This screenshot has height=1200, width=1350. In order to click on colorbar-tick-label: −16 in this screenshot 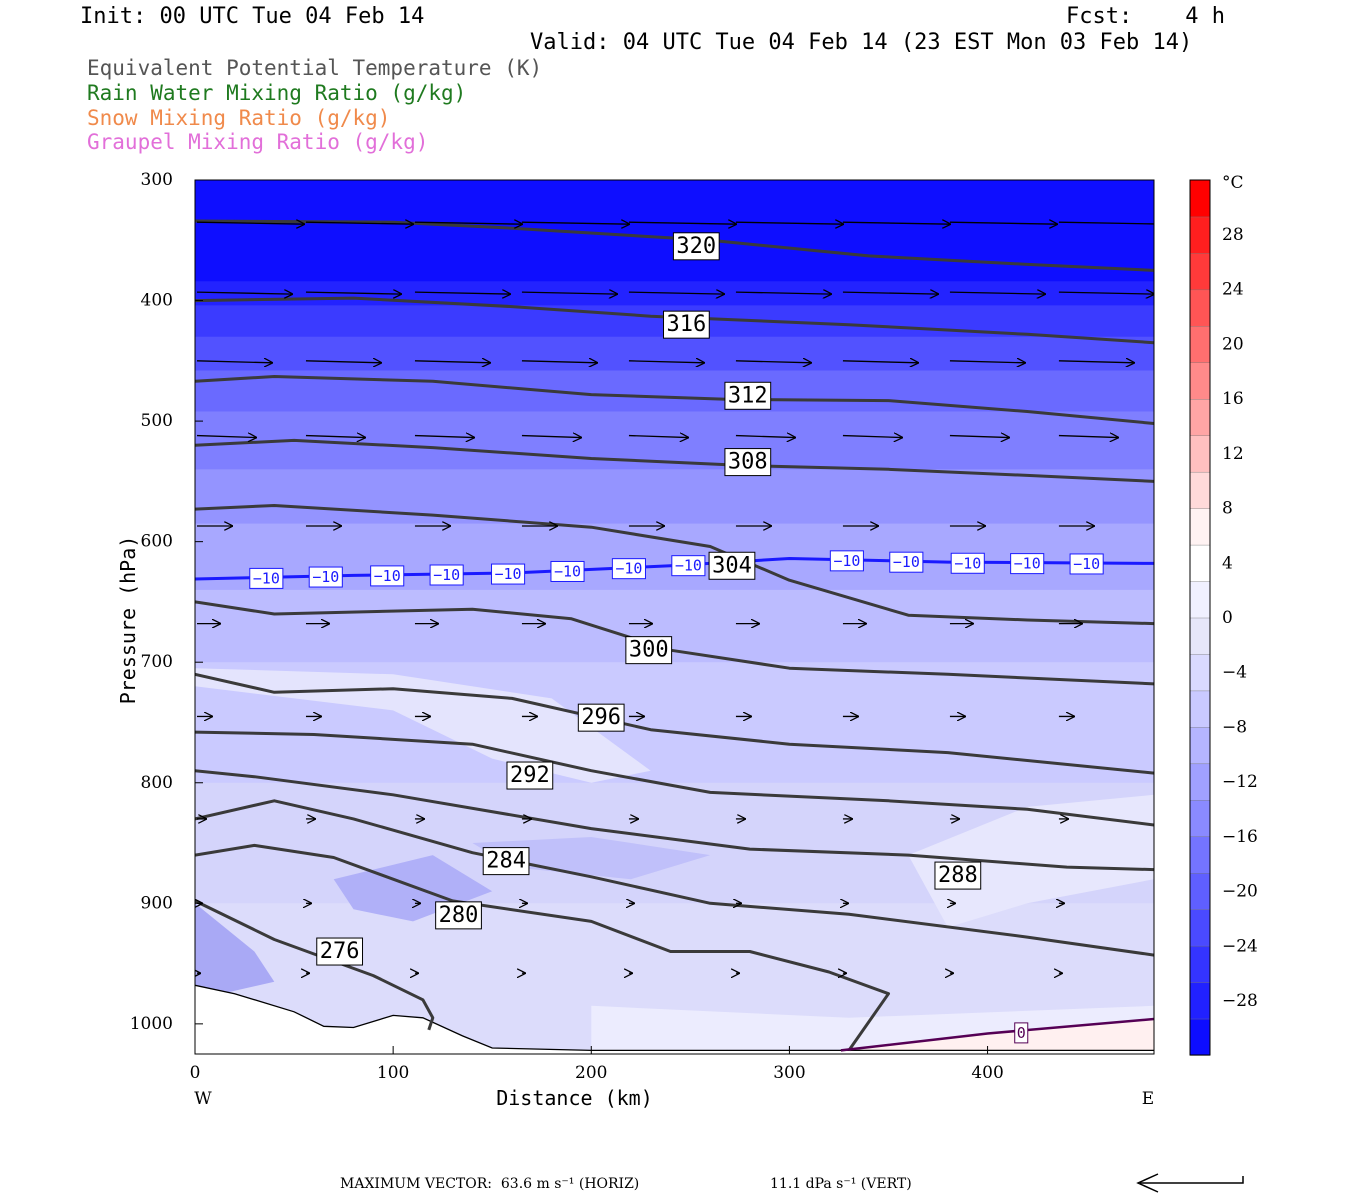, I will do `click(1240, 837)`.